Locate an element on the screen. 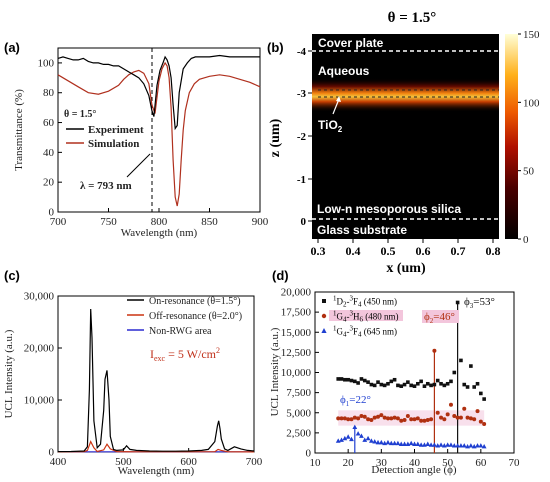 The height and width of the screenshot is (482, 550). panel-c-legend-off: Off-resonance (θ=2.0°) is located at coordinates (195, 316).